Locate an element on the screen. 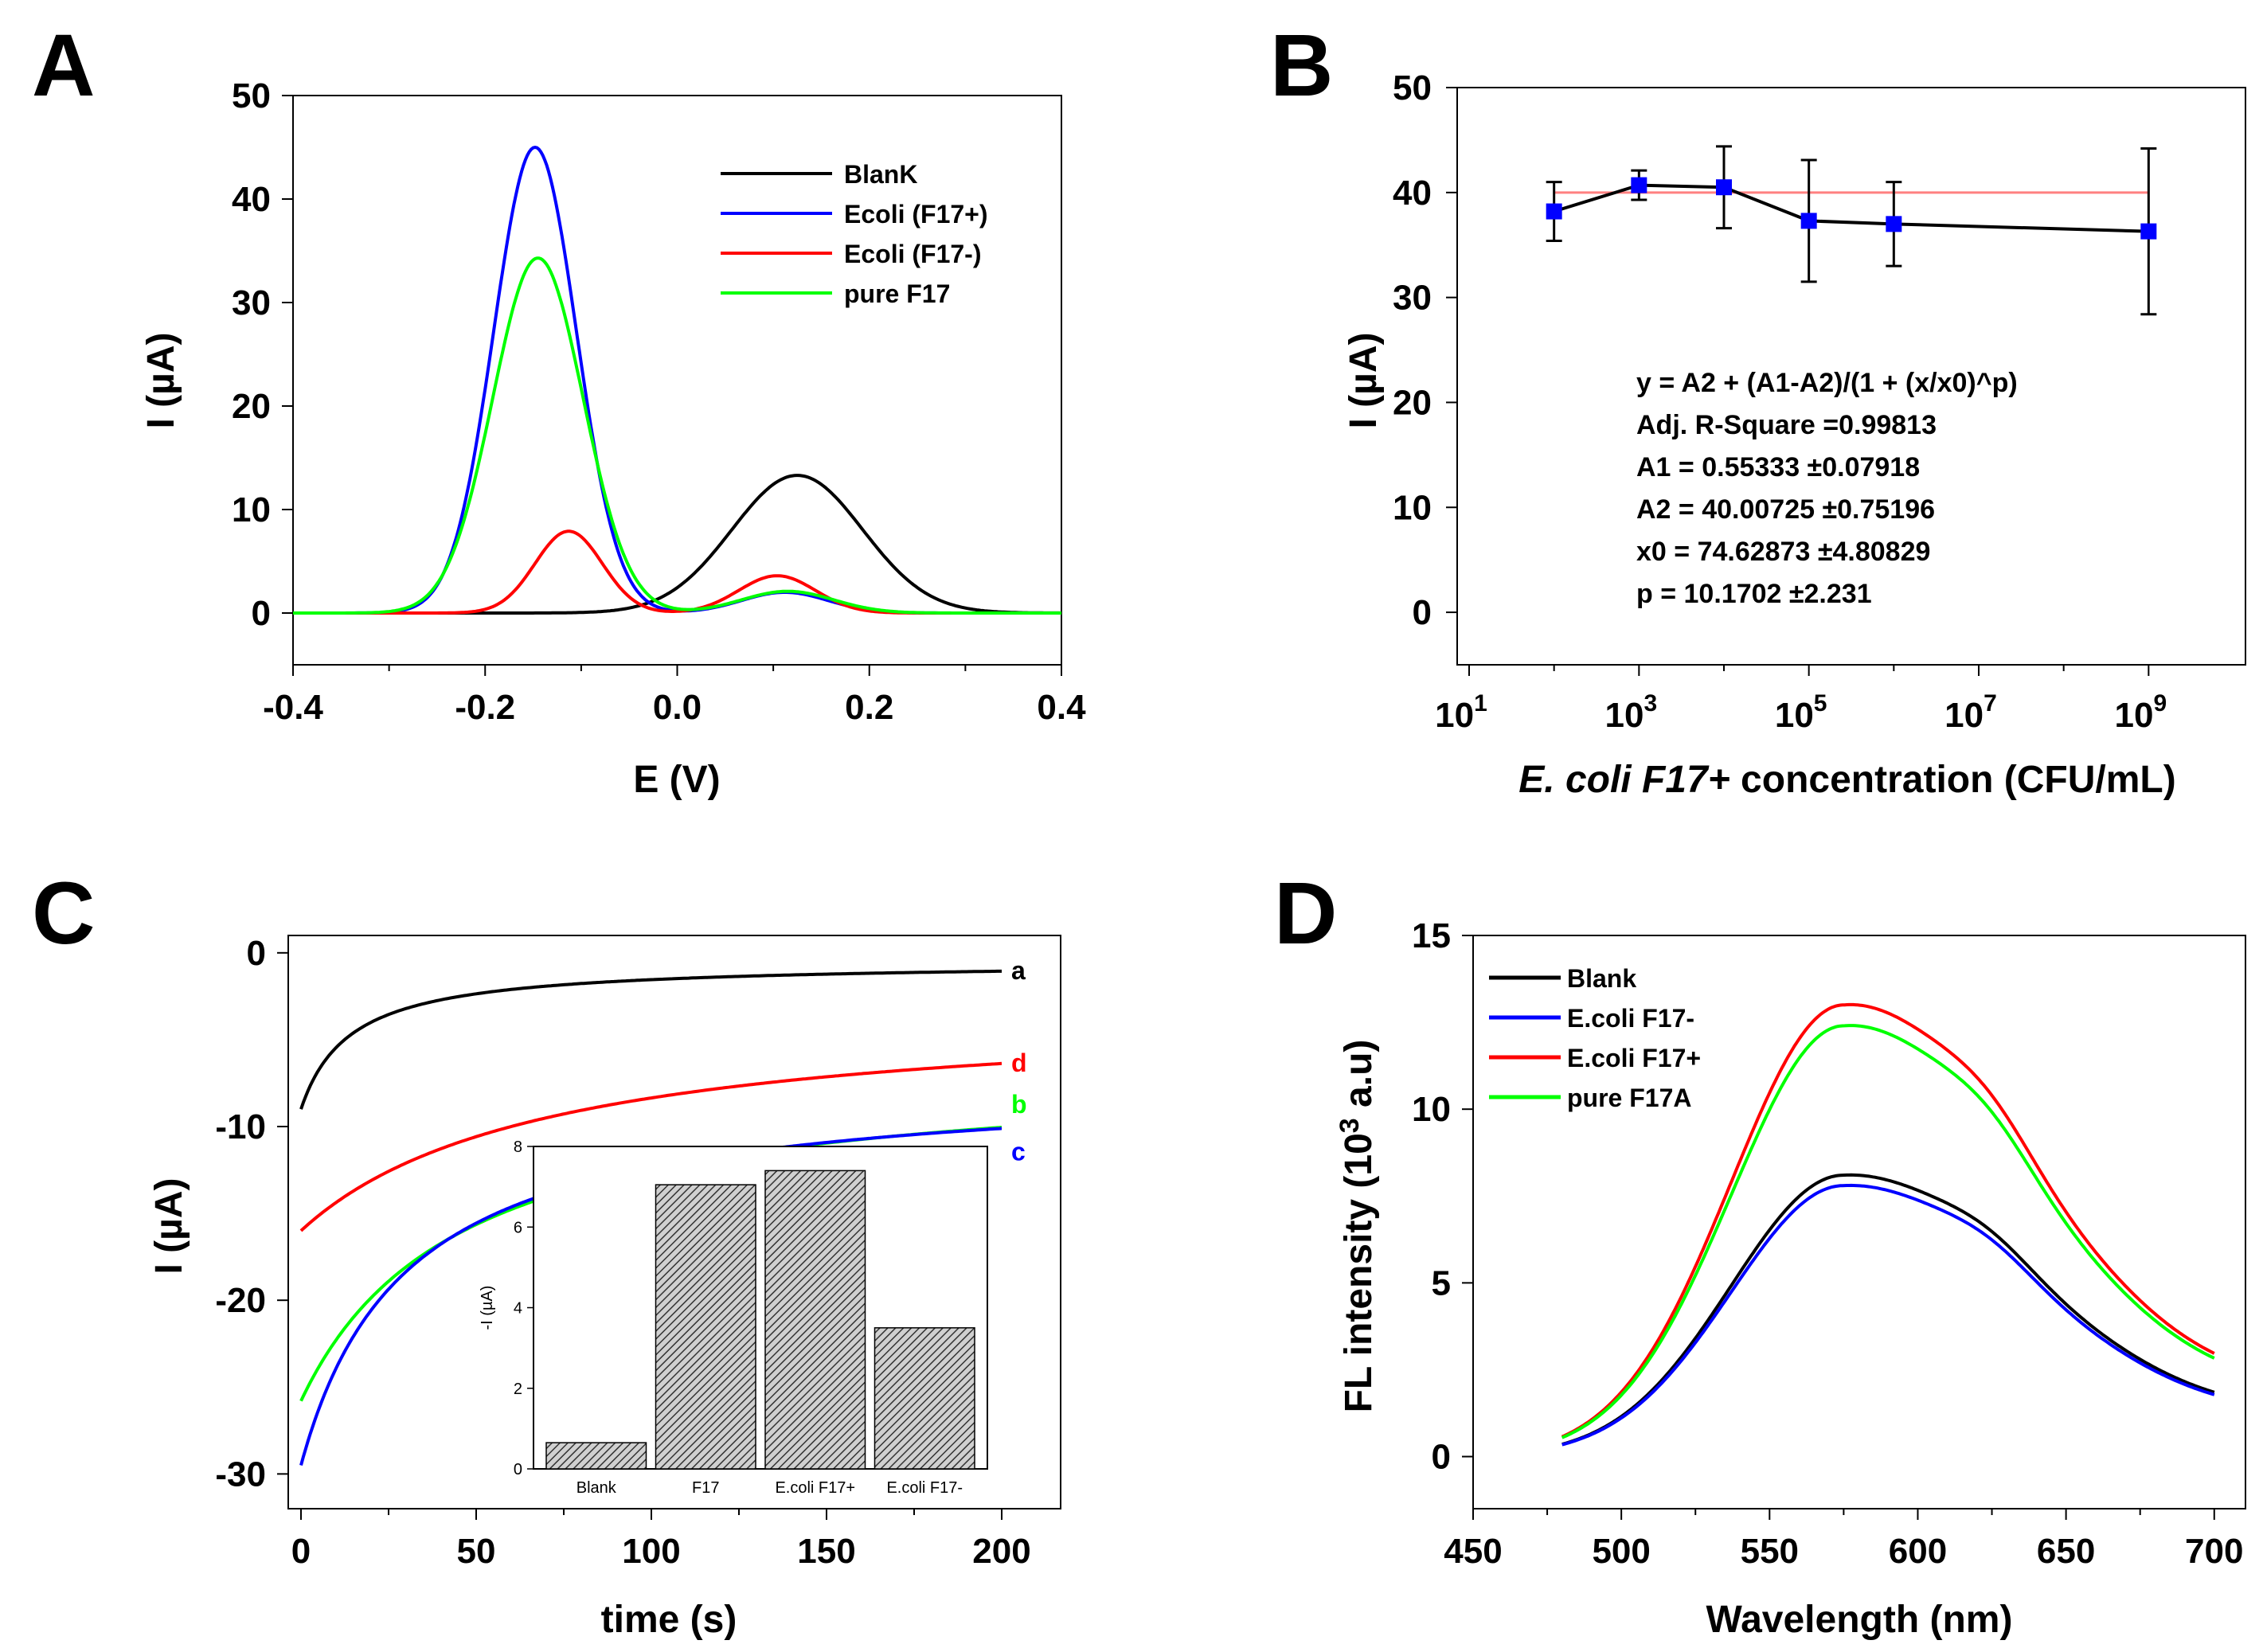 The height and width of the screenshot is (1652, 2263). chart-a-y-tick-label: 50 is located at coordinates (252, 95).